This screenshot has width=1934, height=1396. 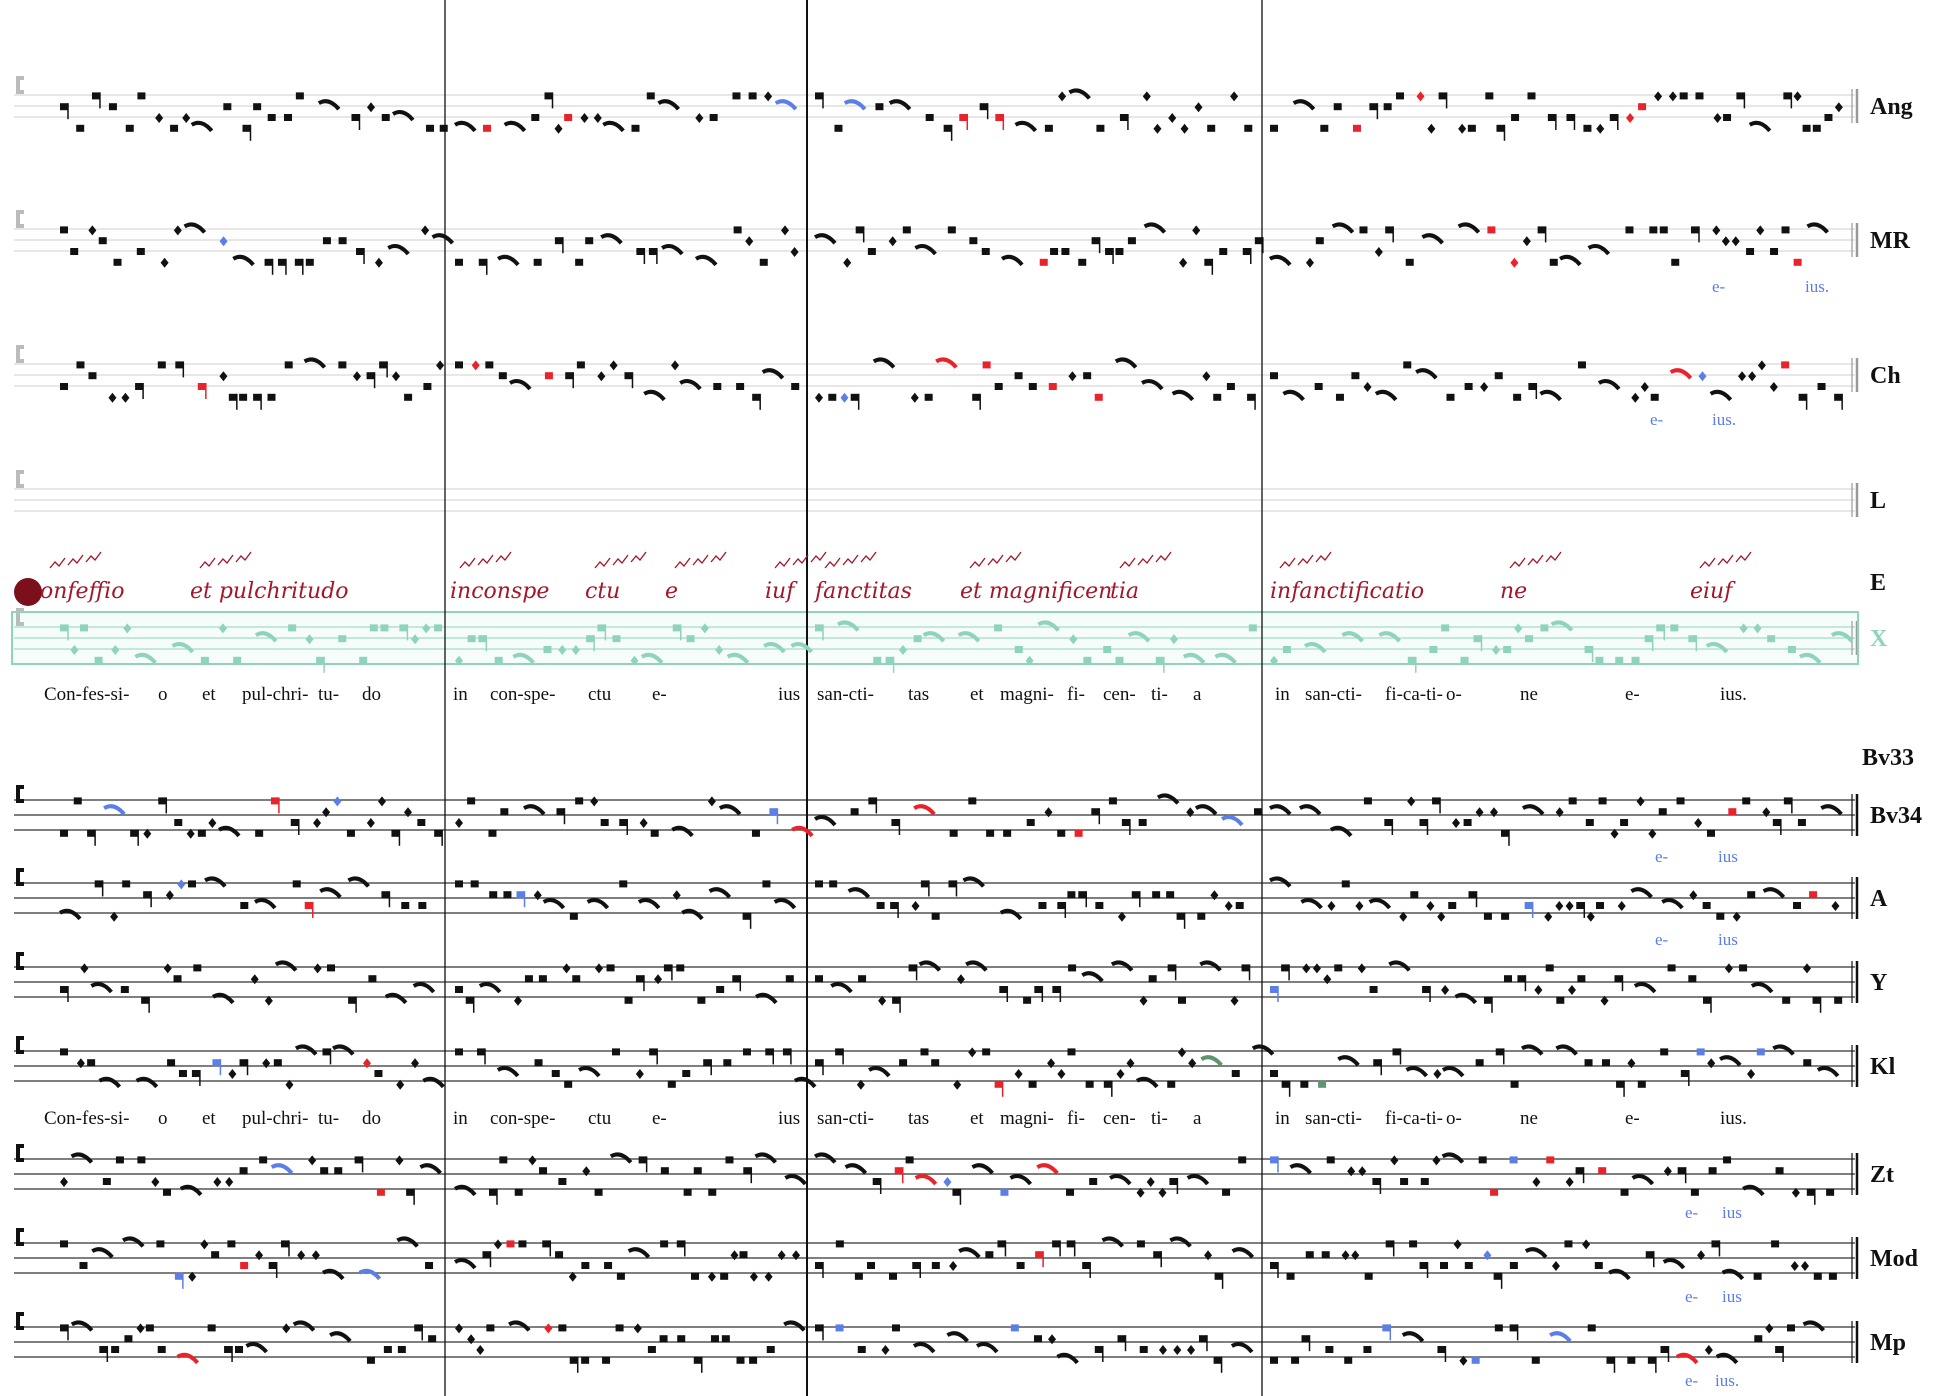 I want to click on siglum-mr: MR, so click(x=1890, y=241).